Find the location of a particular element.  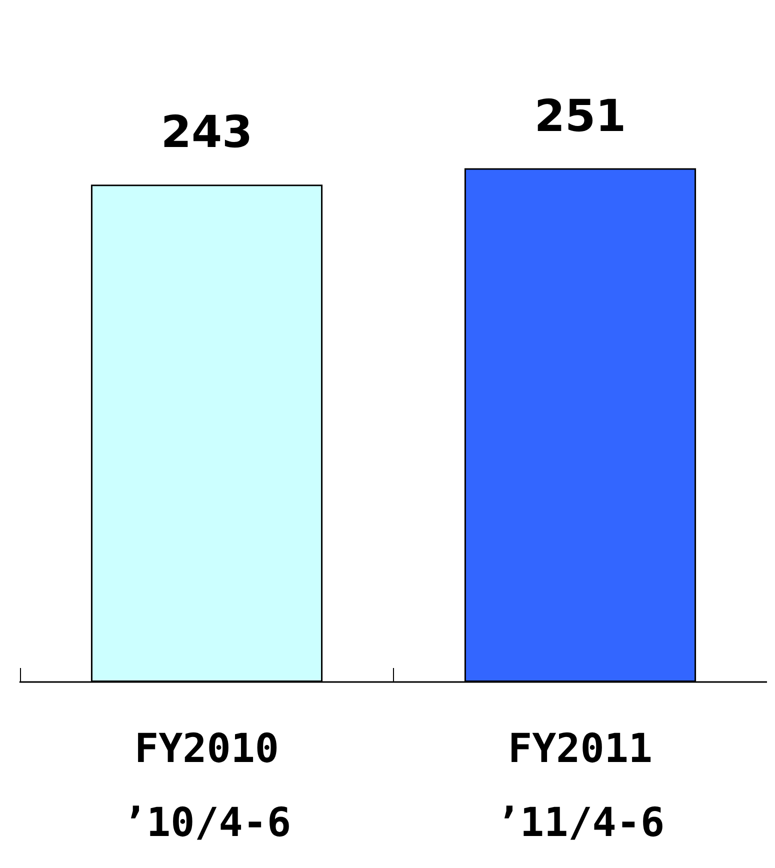

data-label: 243 is located at coordinates (206, 132).